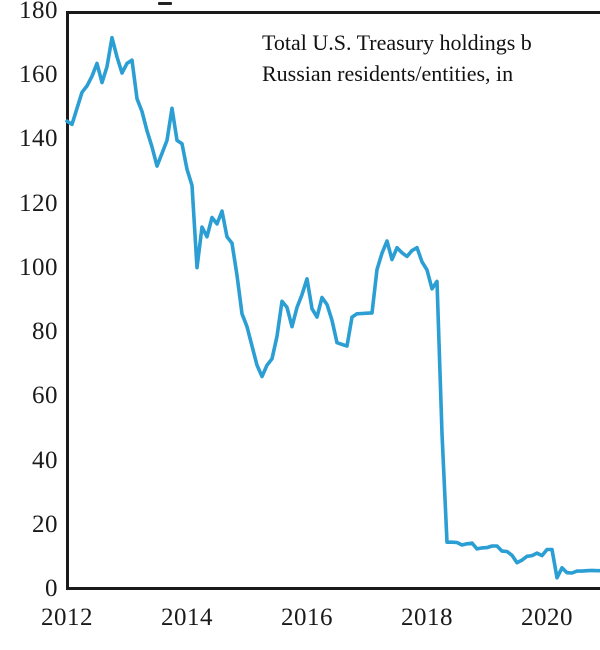 Image resolution: width=600 pixels, height=650 pixels. I want to click on y-tick-label: 0, so click(51, 588).